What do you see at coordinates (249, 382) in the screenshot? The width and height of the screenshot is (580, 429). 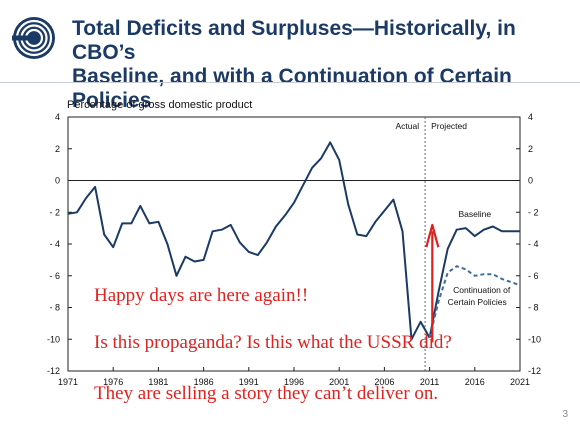 I see `x-tick-label: 1991` at bounding box center [249, 382].